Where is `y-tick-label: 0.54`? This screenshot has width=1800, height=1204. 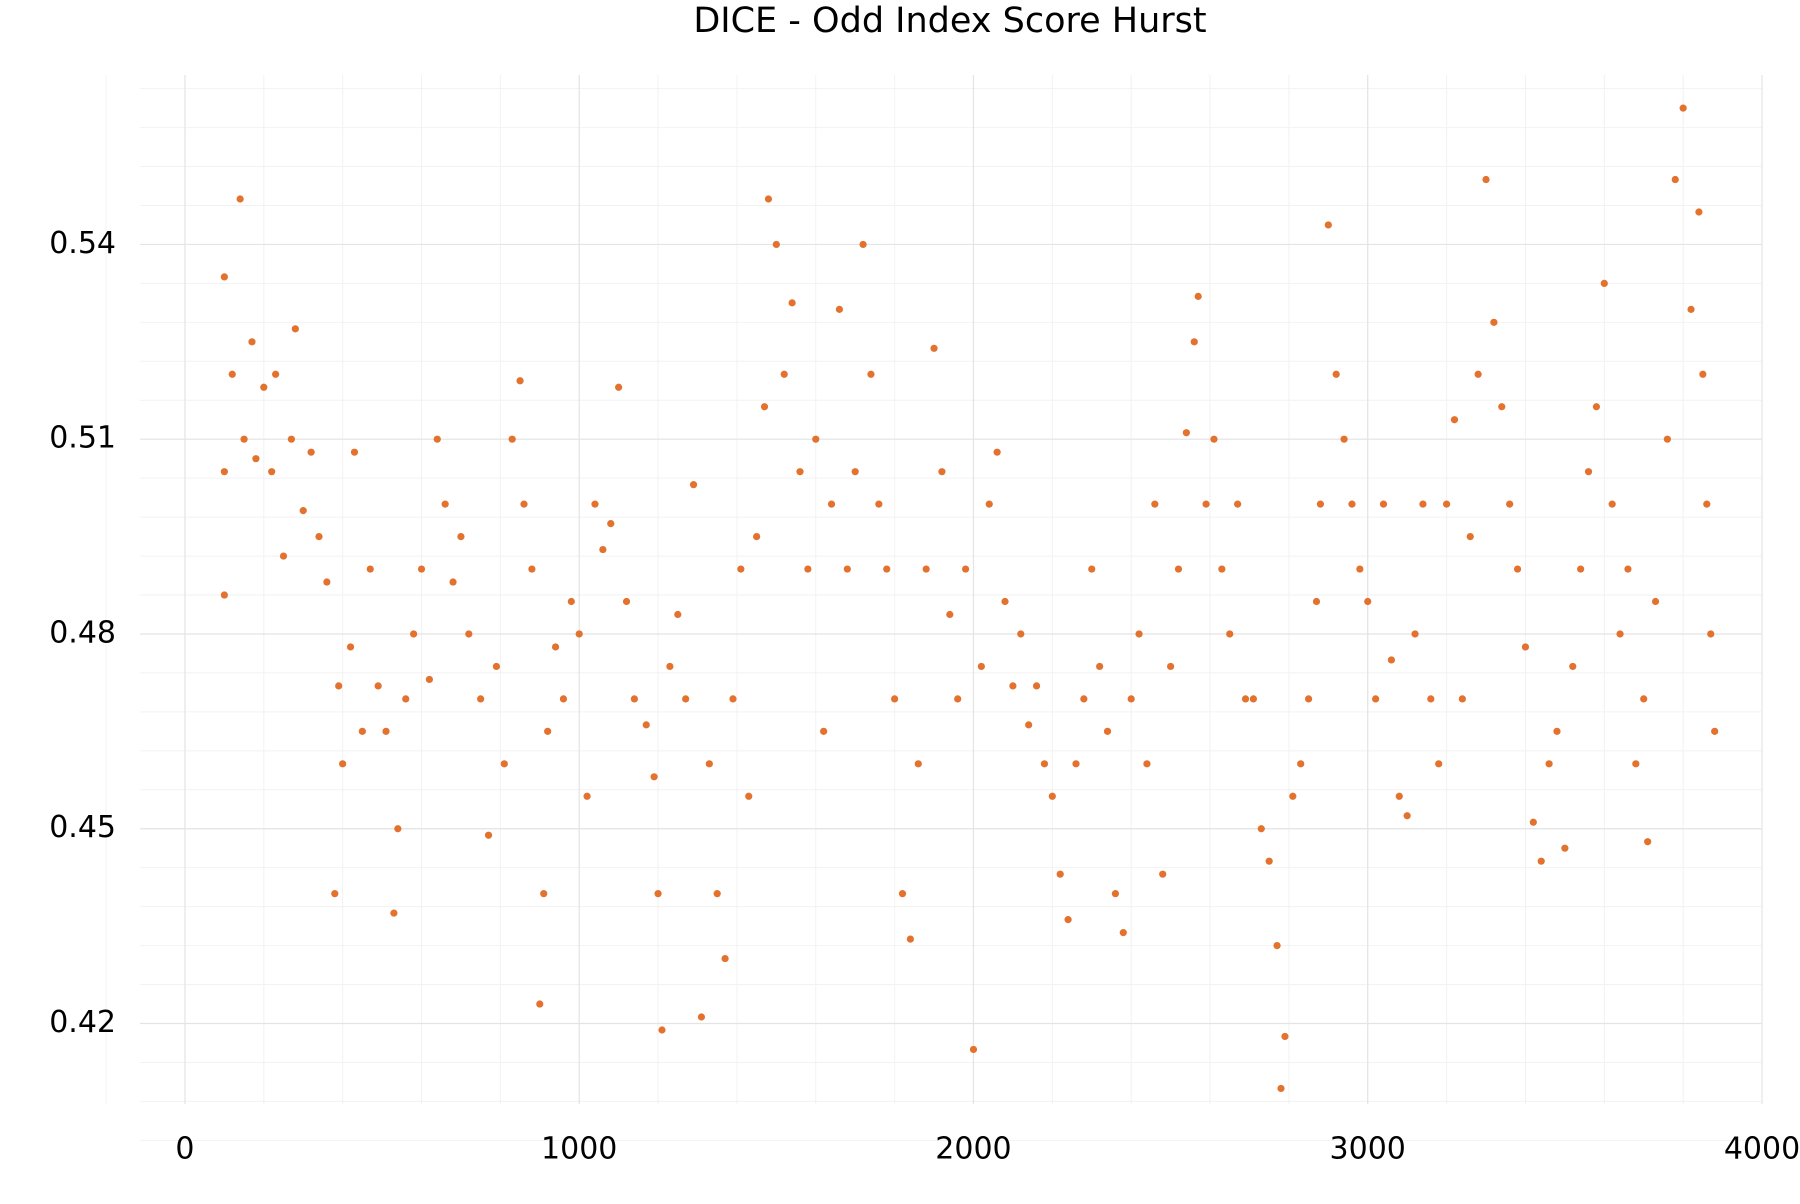 y-tick-label: 0.54 is located at coordinates (82, 243).